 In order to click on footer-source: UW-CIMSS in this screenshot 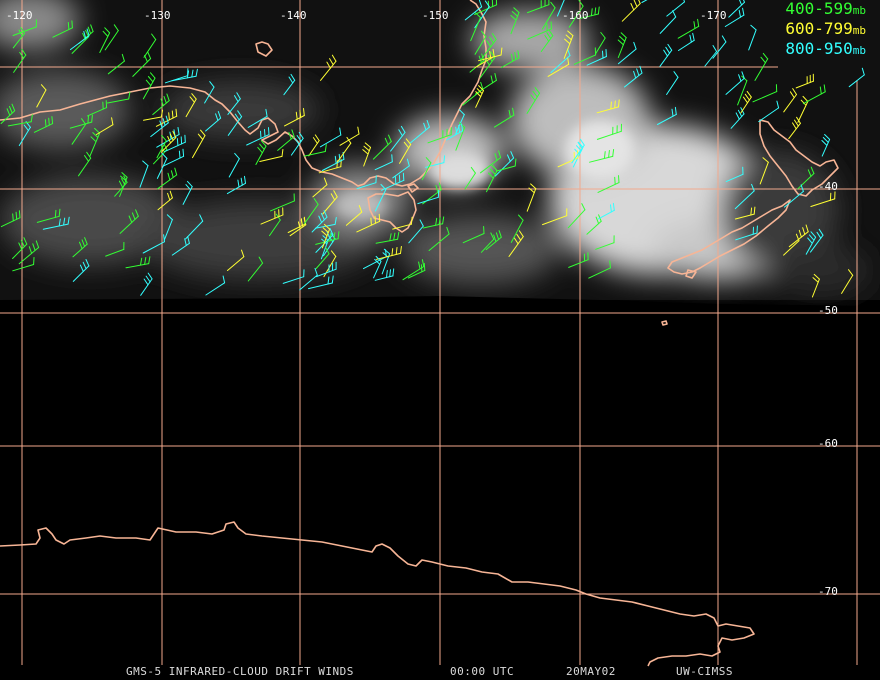, I will do `click(704, 671)`.